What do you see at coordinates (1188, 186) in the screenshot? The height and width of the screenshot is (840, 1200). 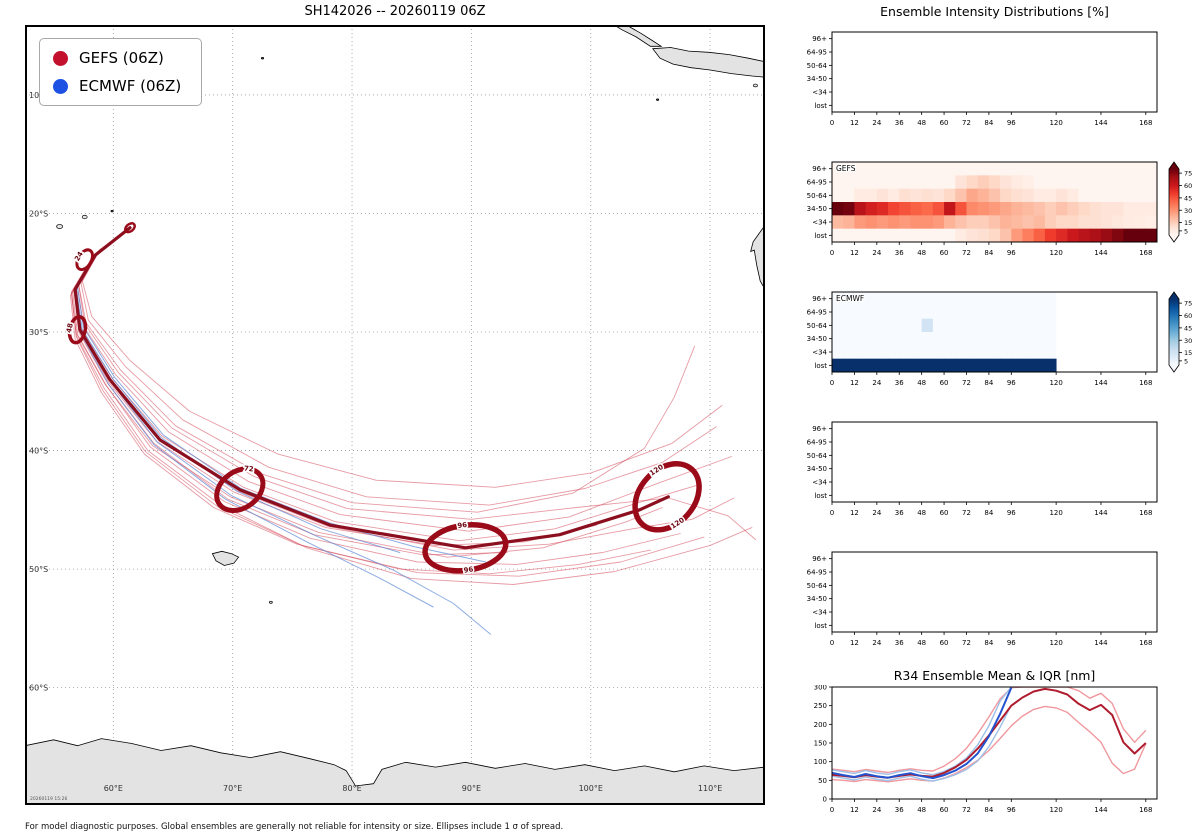 I see `colorbar-tick-label: 60` at bounding box center [1188, 186].